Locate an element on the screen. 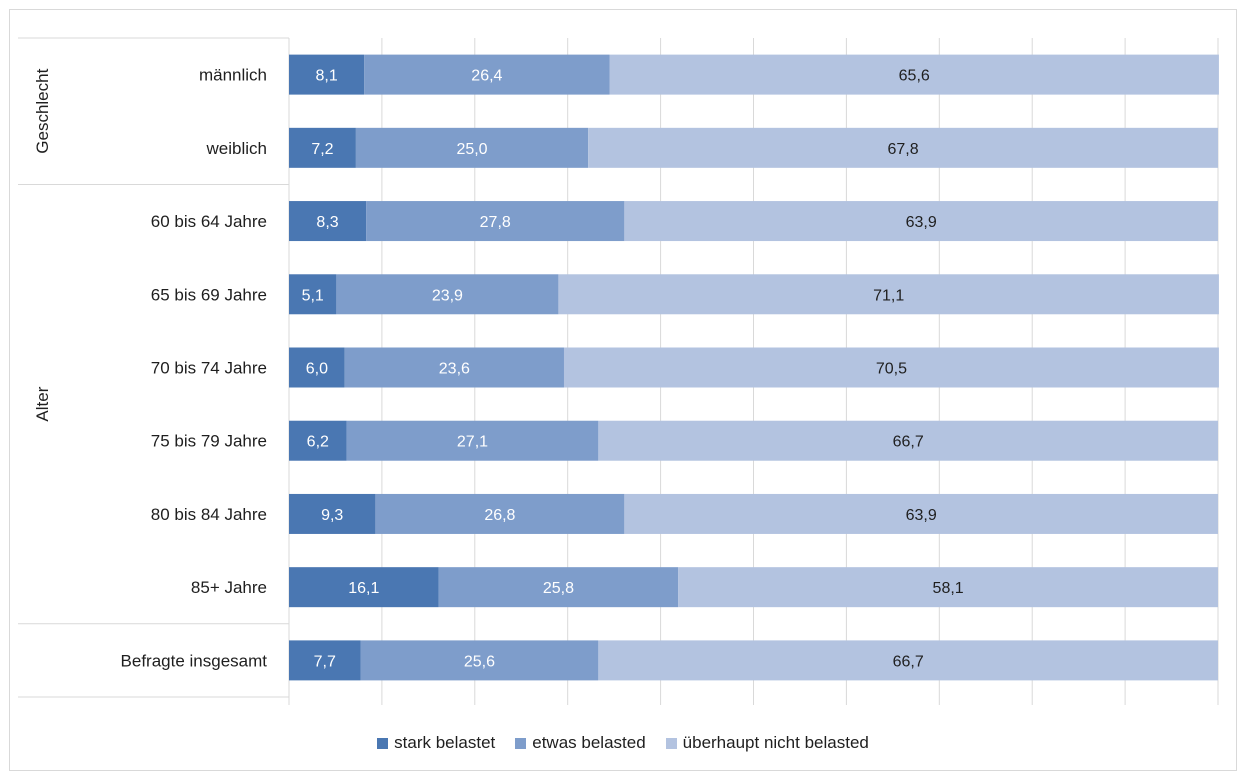  legend-swatch-nicht is located at coordinates (671, 743).